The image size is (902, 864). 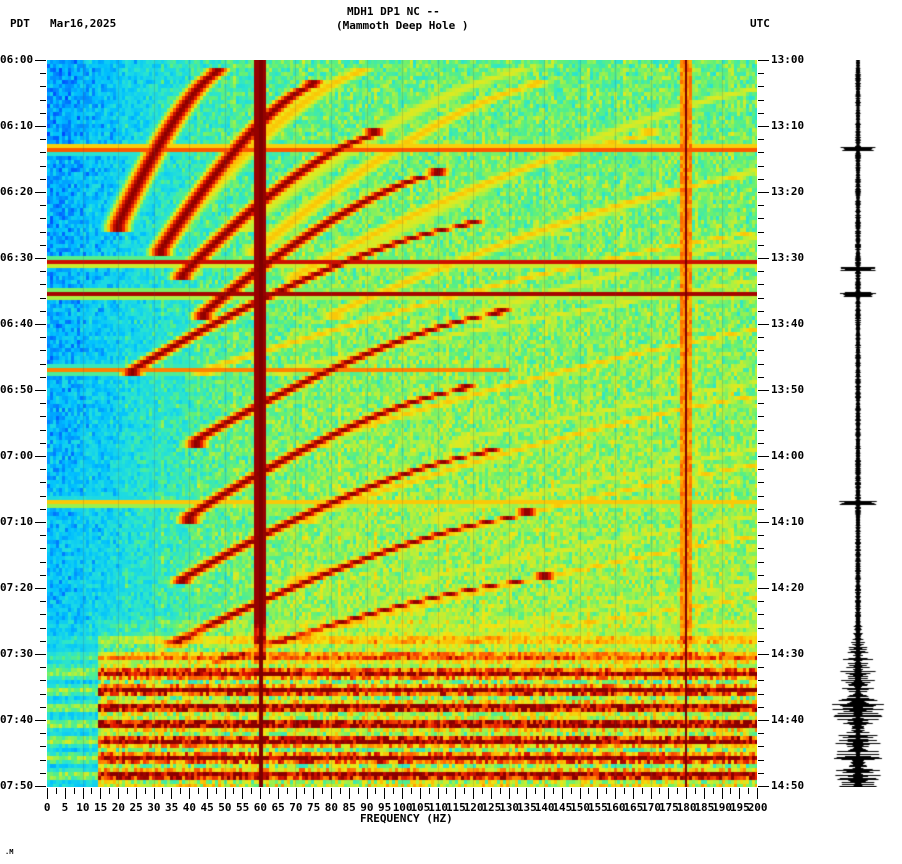 What do you see at coordinates (17, 191) in the screenshot?
I see `axis-tick-label: 06:20` at bounding box center [17, 191].